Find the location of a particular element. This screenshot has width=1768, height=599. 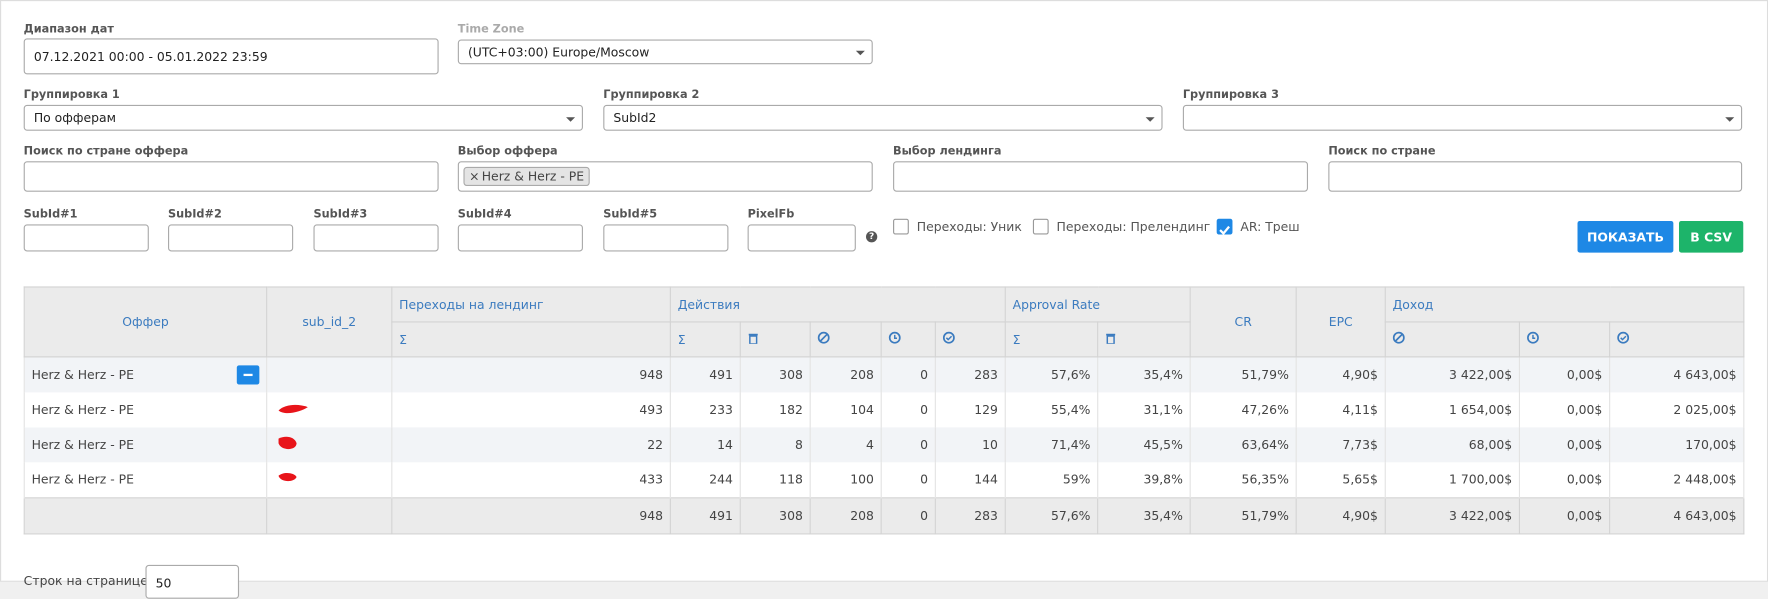

totals-cell: 208 is located at coordinates (845, 516).